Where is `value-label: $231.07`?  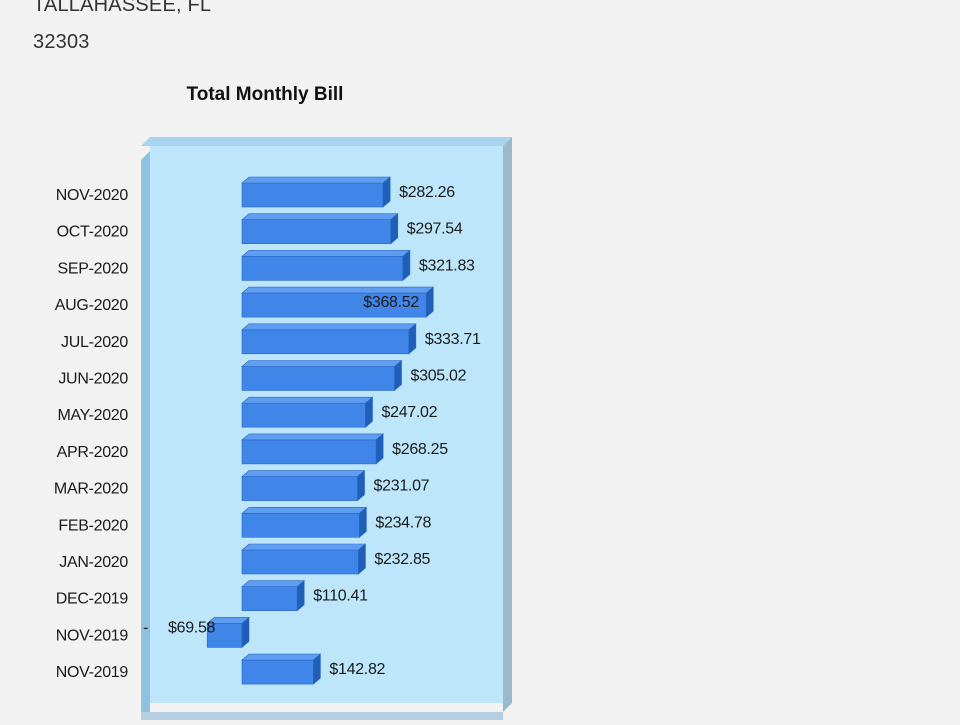
value-label: $231.07 is located at coordinates (402, 486).